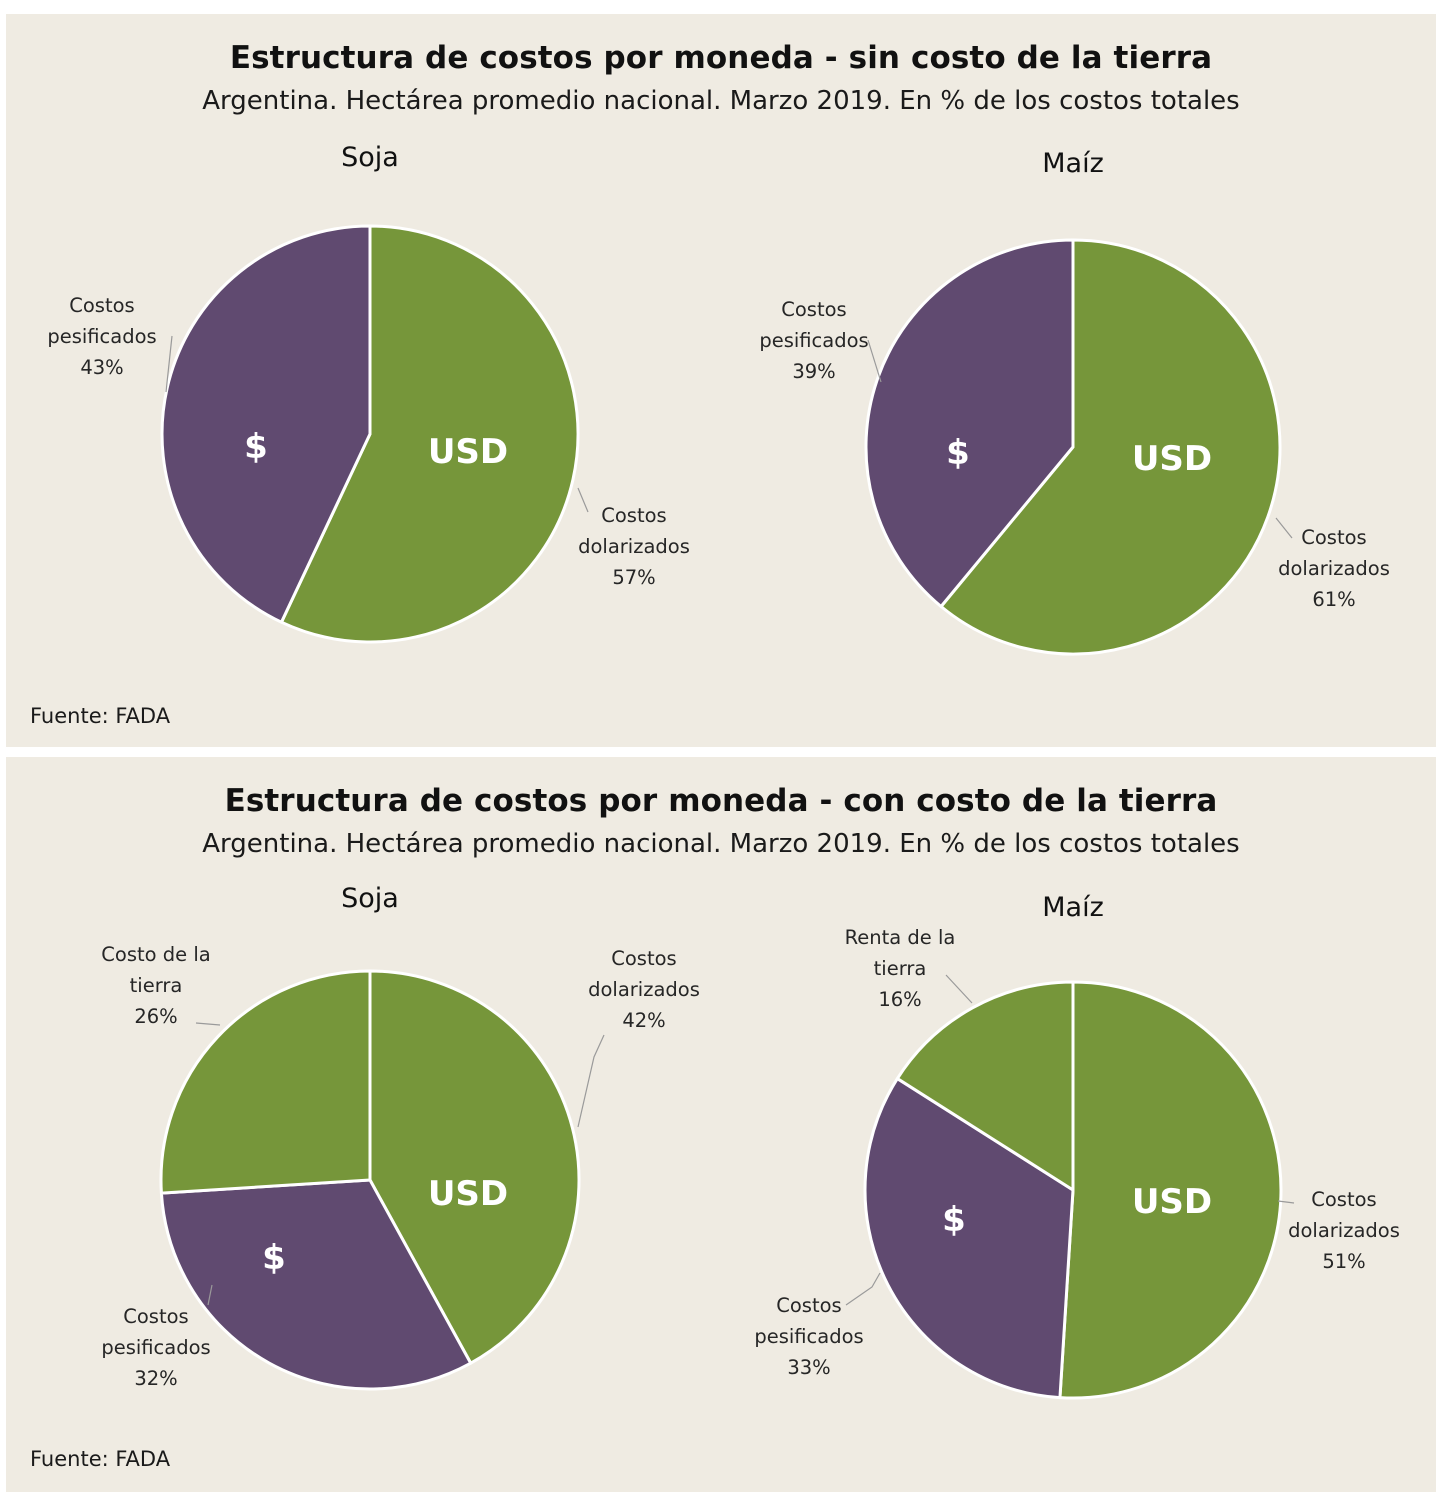  What do you see at coordinates (155, 985) in the screenshot?
I see `data-label: Costo de la tierra 26%` at bounding box center [155, 985].